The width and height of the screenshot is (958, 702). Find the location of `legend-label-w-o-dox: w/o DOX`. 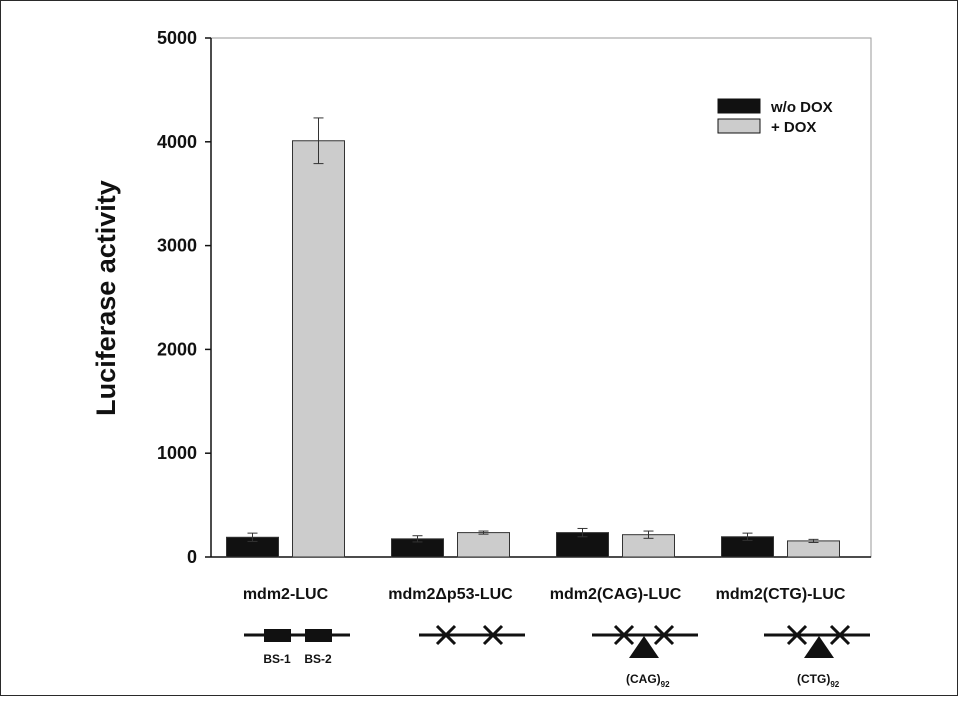

legend-label-w-o-dox: w/o DOX is located at coordinates (801, 107).